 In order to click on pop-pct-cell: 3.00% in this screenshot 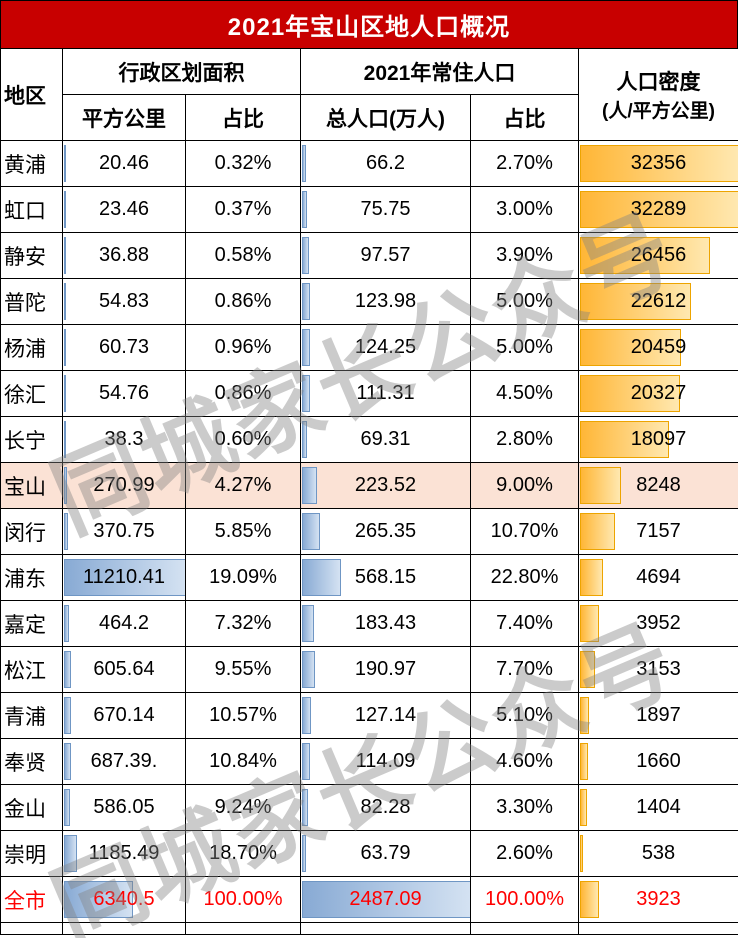, I will do `click(524, 209)`.